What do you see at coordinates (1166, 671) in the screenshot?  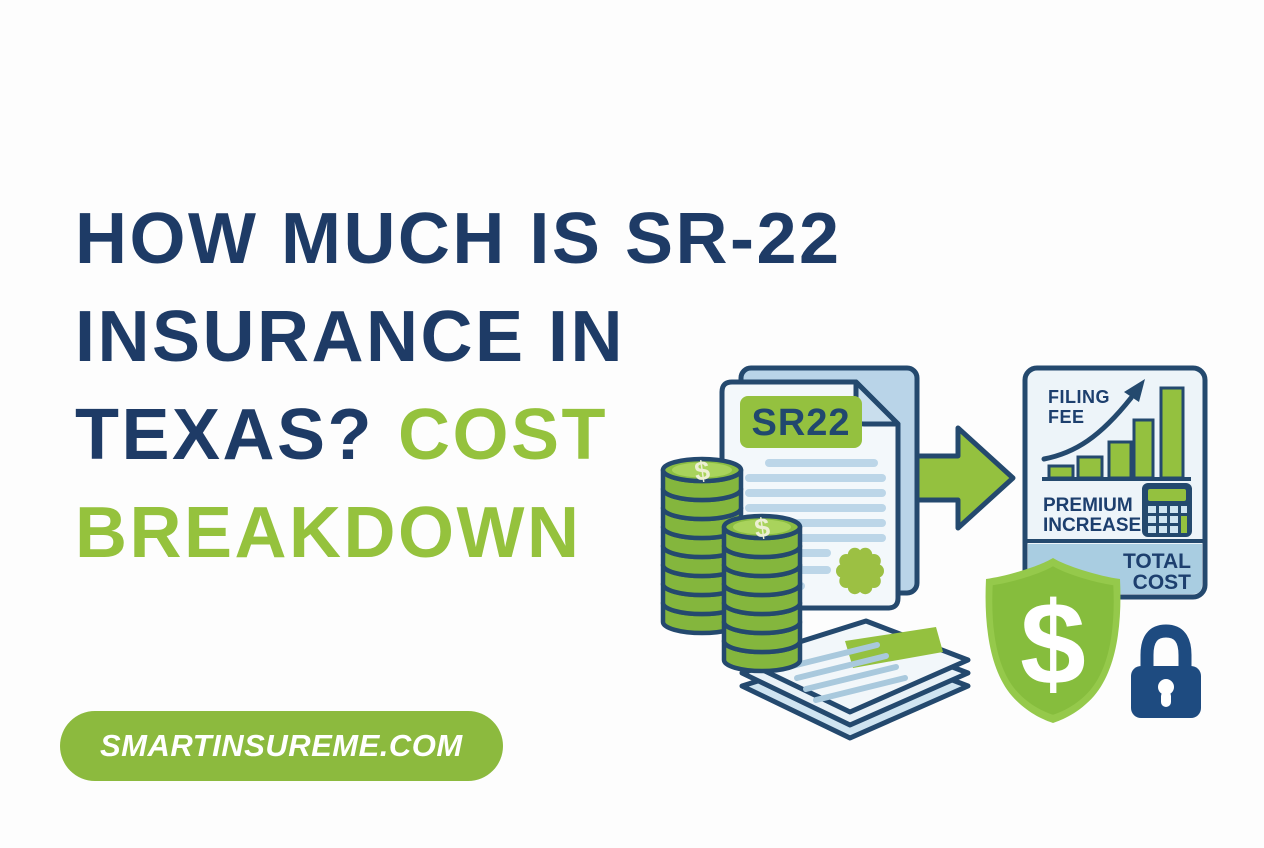 I see `padlock-icon` at bounding box center [1166, 671].